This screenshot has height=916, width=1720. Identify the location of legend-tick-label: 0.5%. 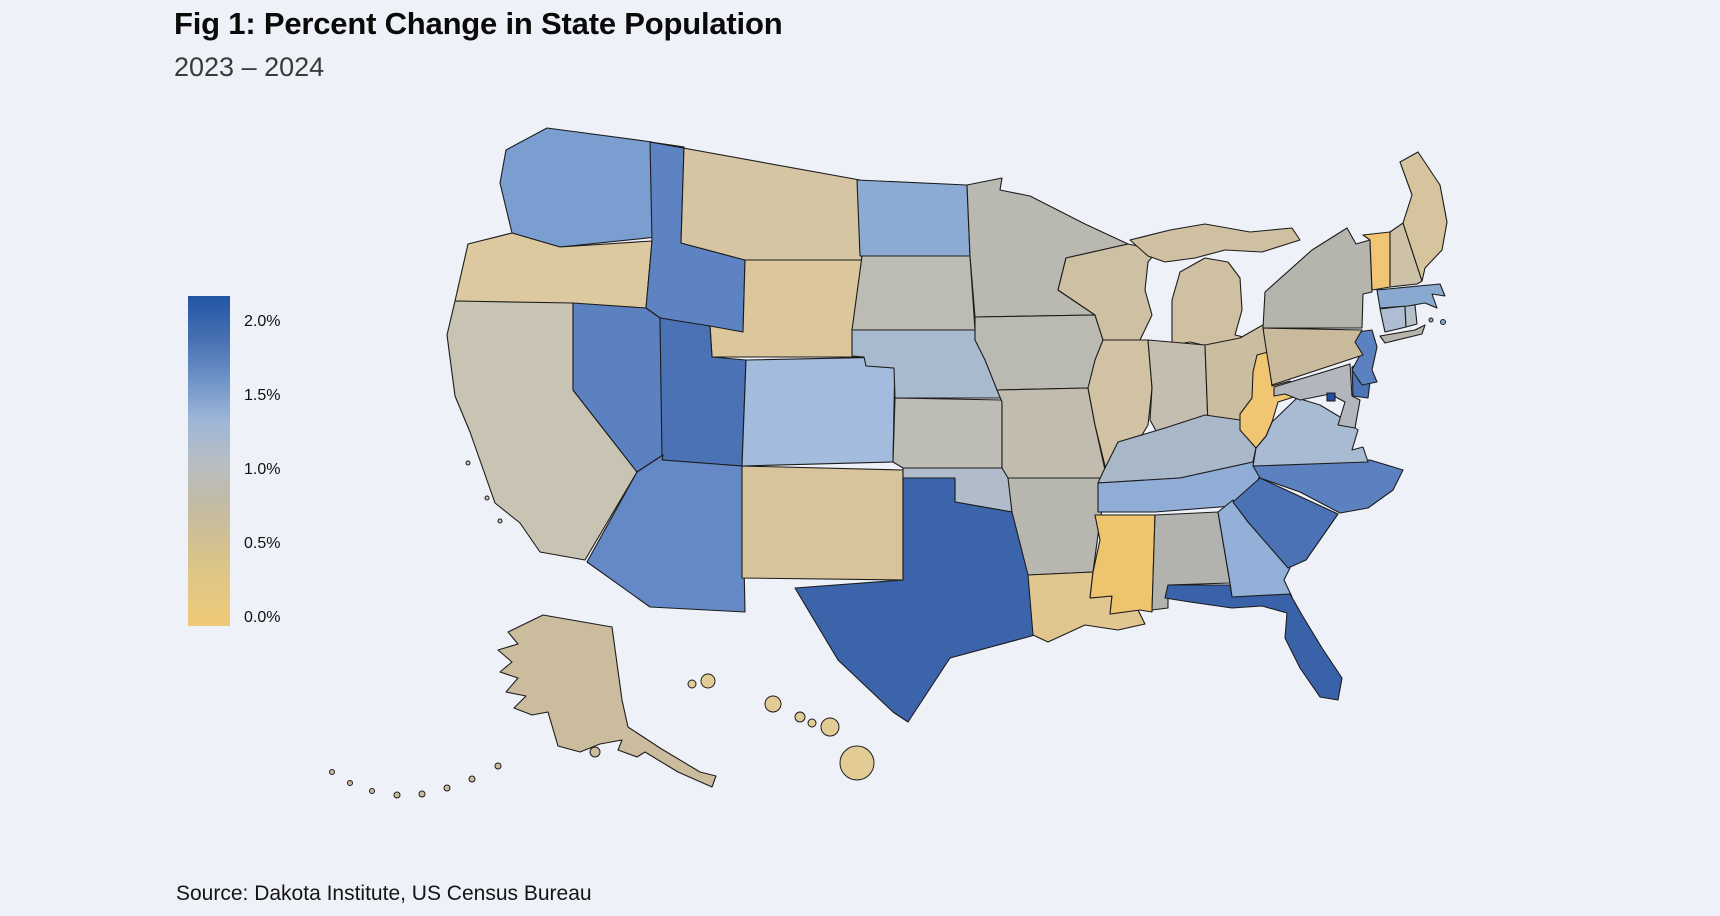
(262, 543).